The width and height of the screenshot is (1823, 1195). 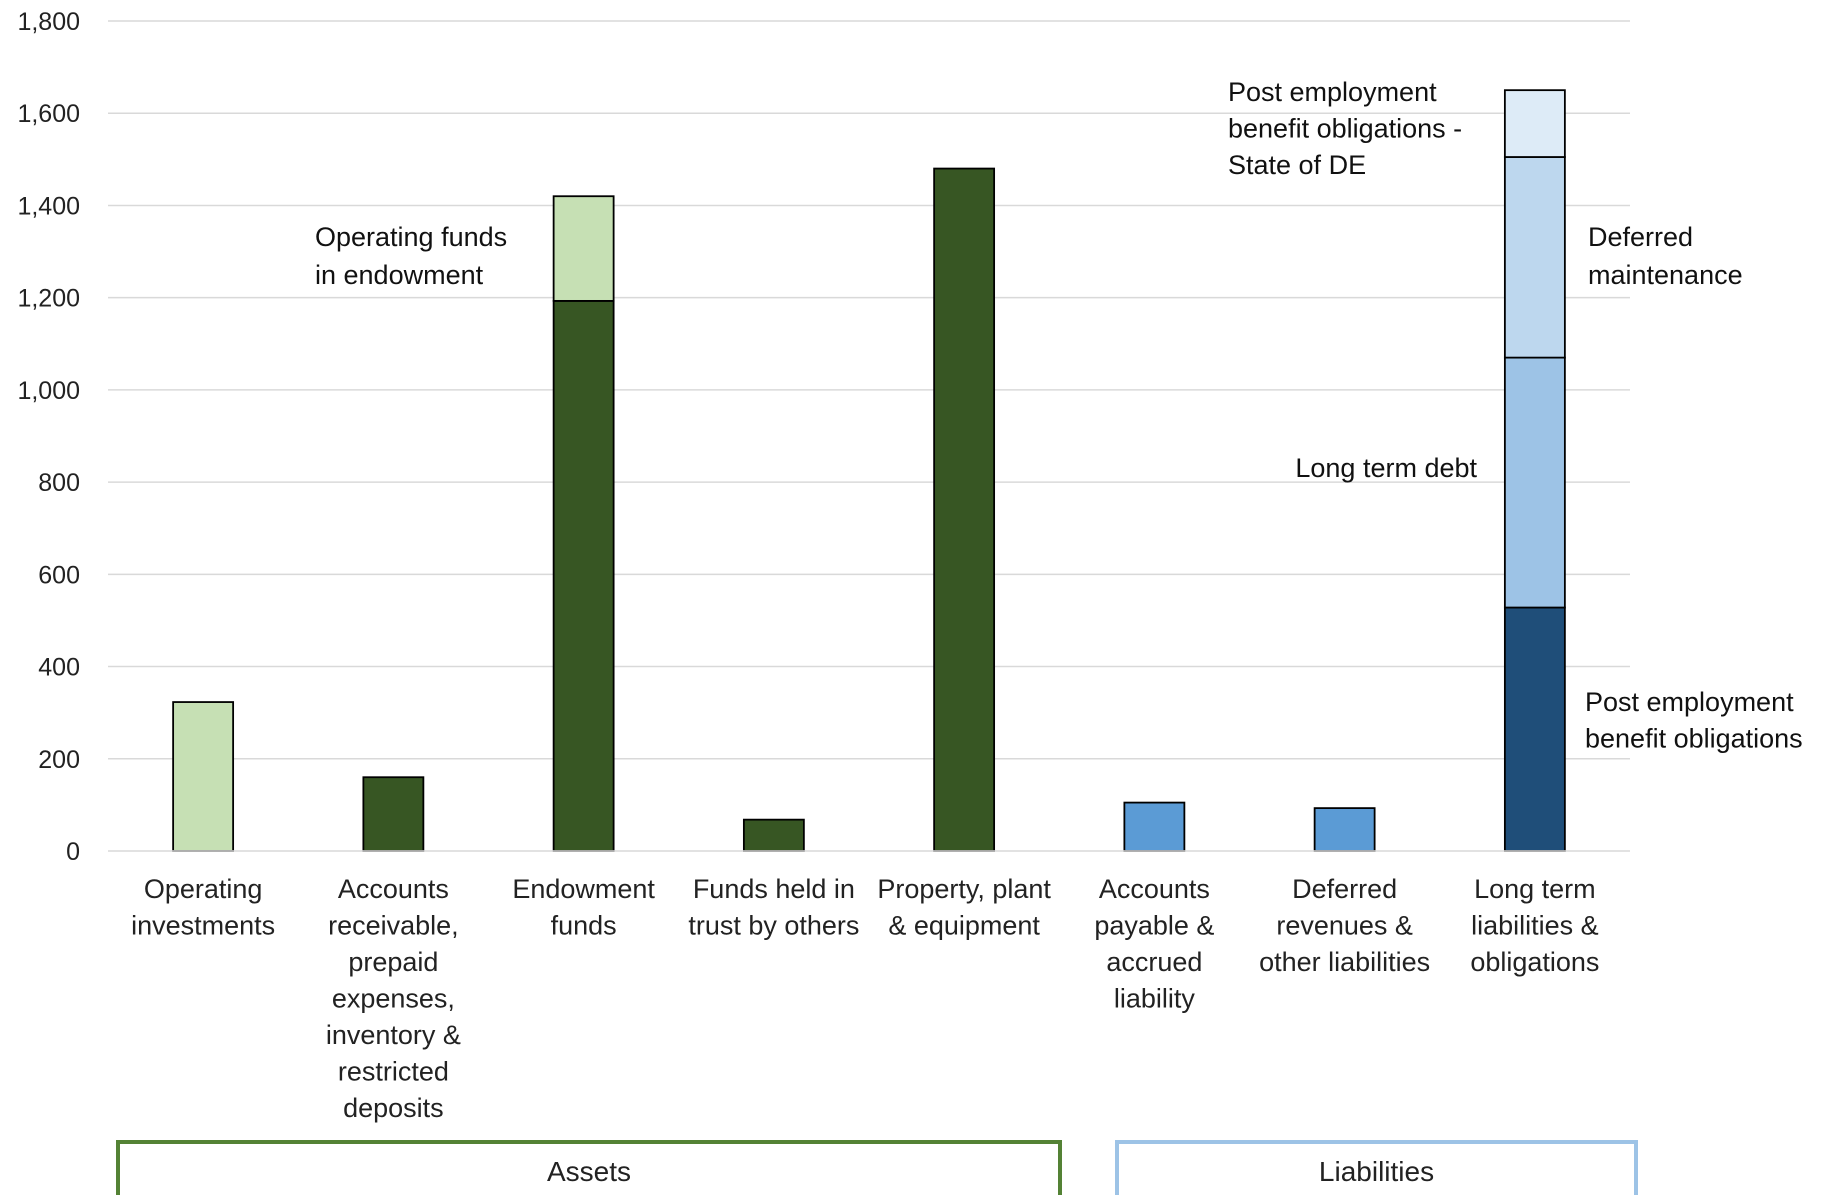 What do you see at coordinates (1665, 256) in the screenshot?
I see `annotation-label: Deferred maintenance` at bounding box center [1665, 256].